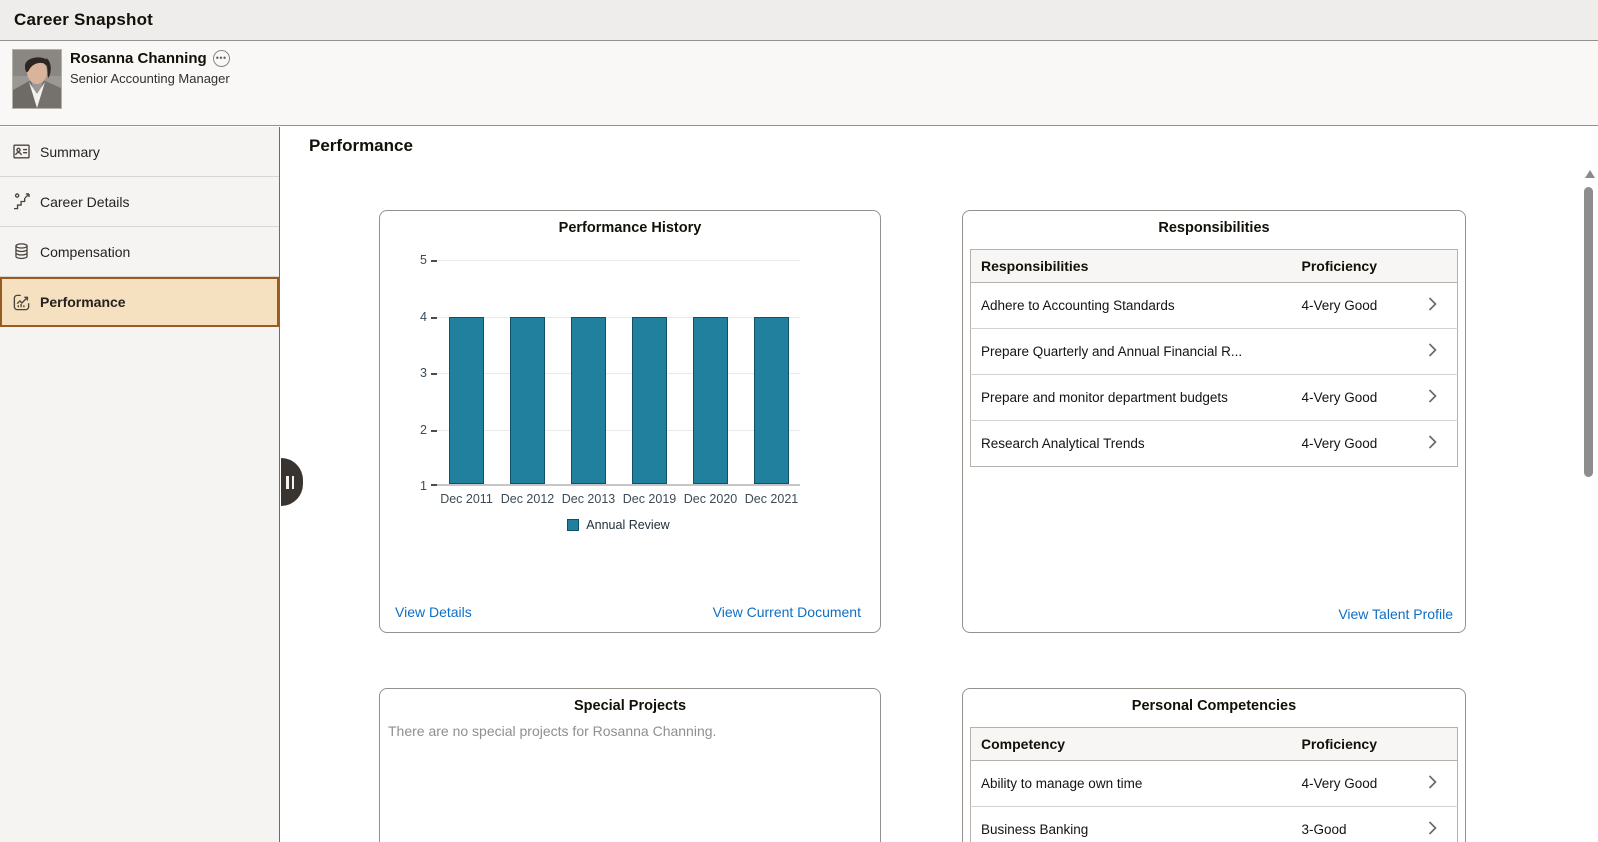 This screenshot has height=842, width=1598. What do you see at coordinates (21, 202) in the screenshot?
I see `career-path-icon` at bounding box center [21, 202].